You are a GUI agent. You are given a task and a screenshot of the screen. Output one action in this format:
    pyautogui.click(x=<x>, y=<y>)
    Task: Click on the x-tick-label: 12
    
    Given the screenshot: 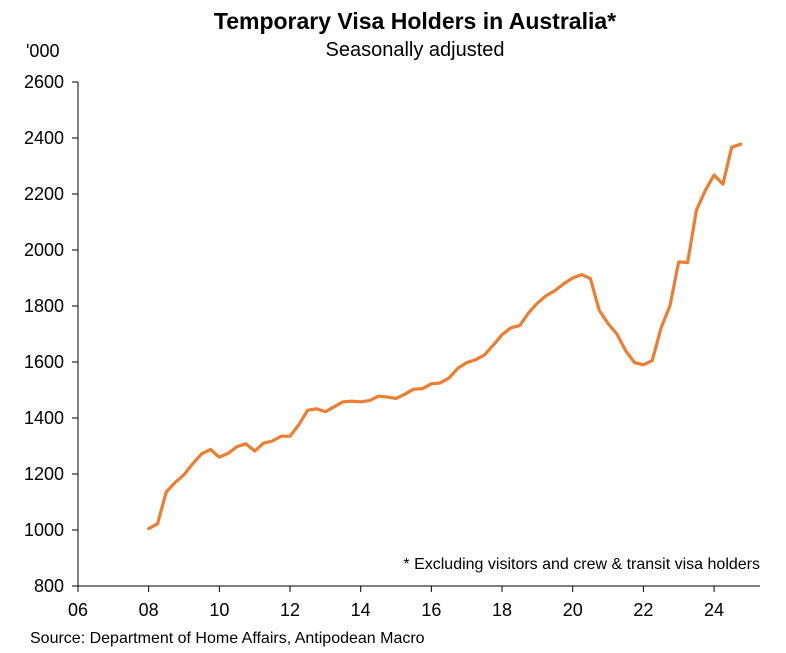 What is the action you would take?
    pyautogui.click(x=290, y=610)
    